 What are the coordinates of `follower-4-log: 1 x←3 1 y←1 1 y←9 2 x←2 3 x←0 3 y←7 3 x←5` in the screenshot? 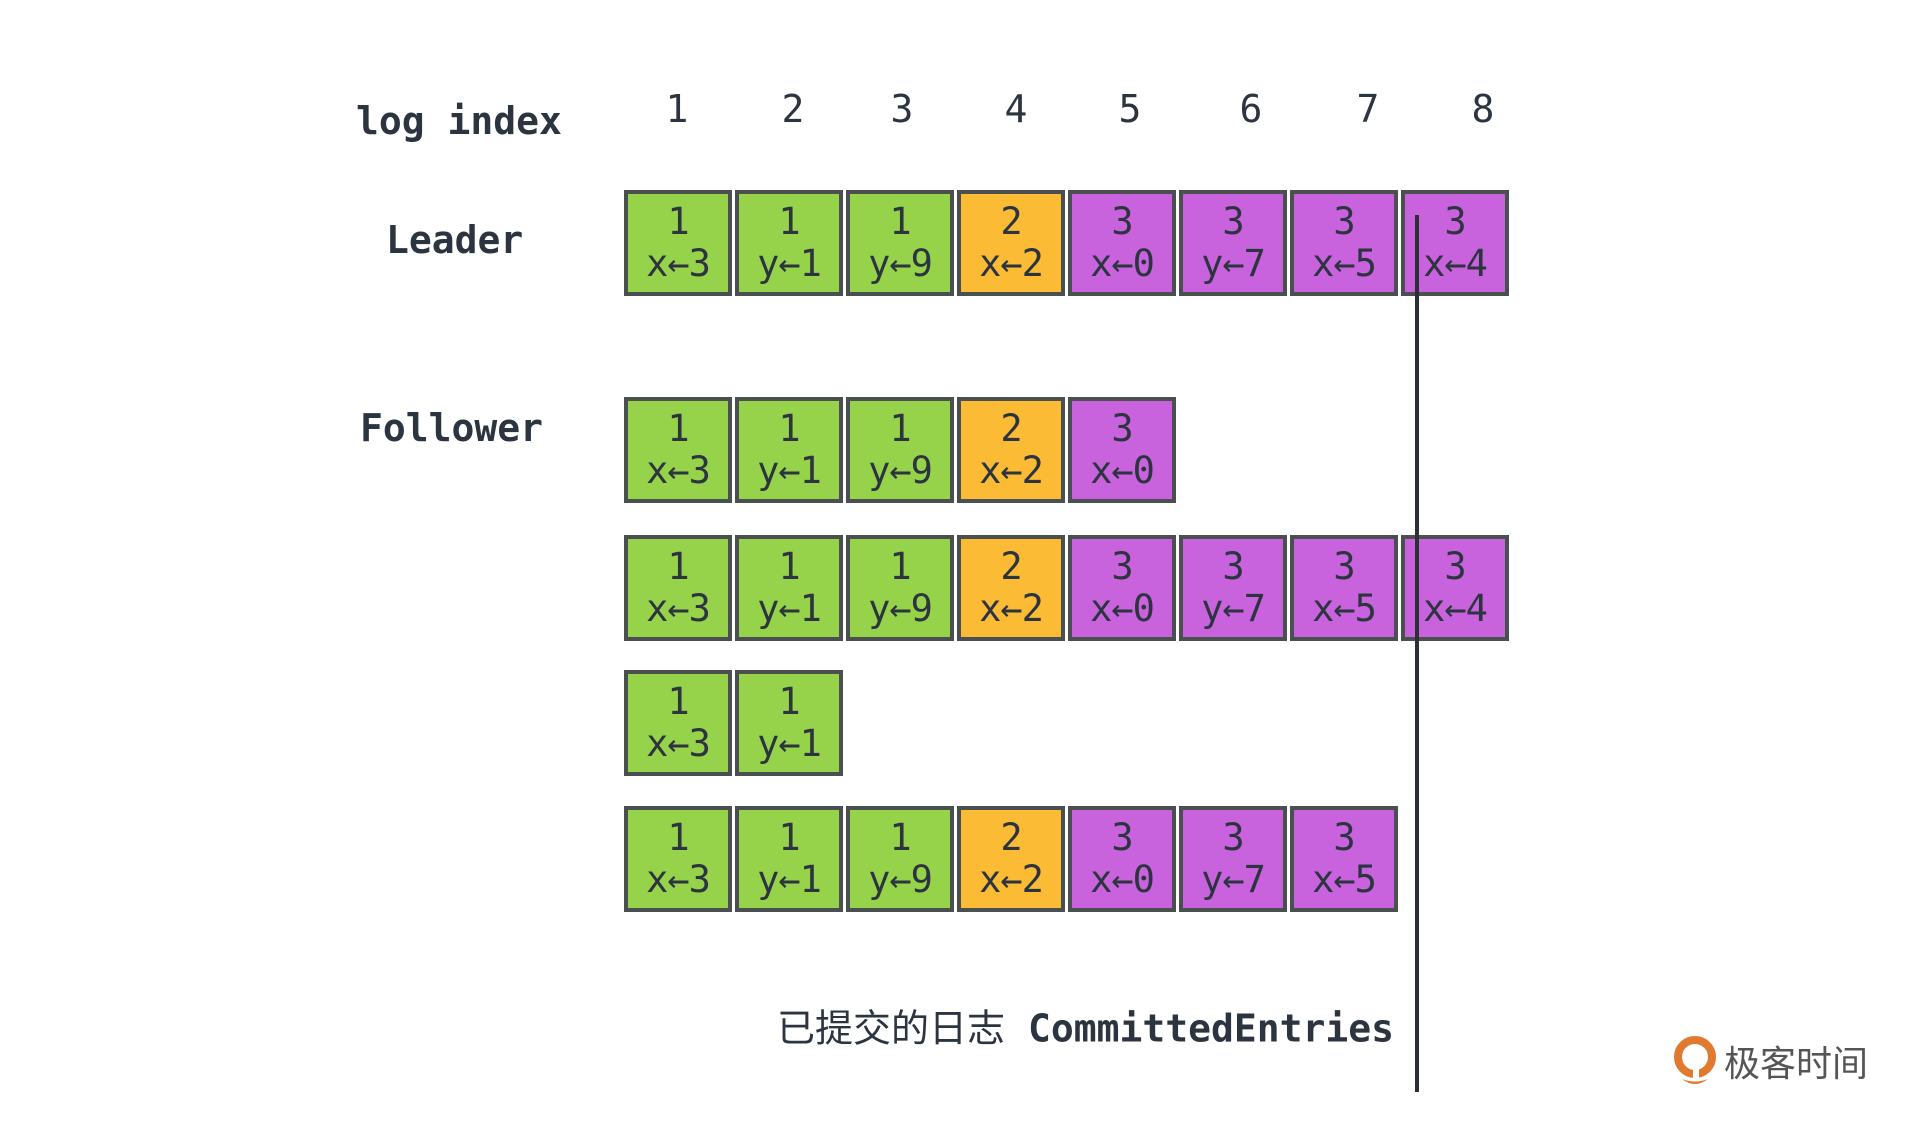 It's located at (1011, 859).